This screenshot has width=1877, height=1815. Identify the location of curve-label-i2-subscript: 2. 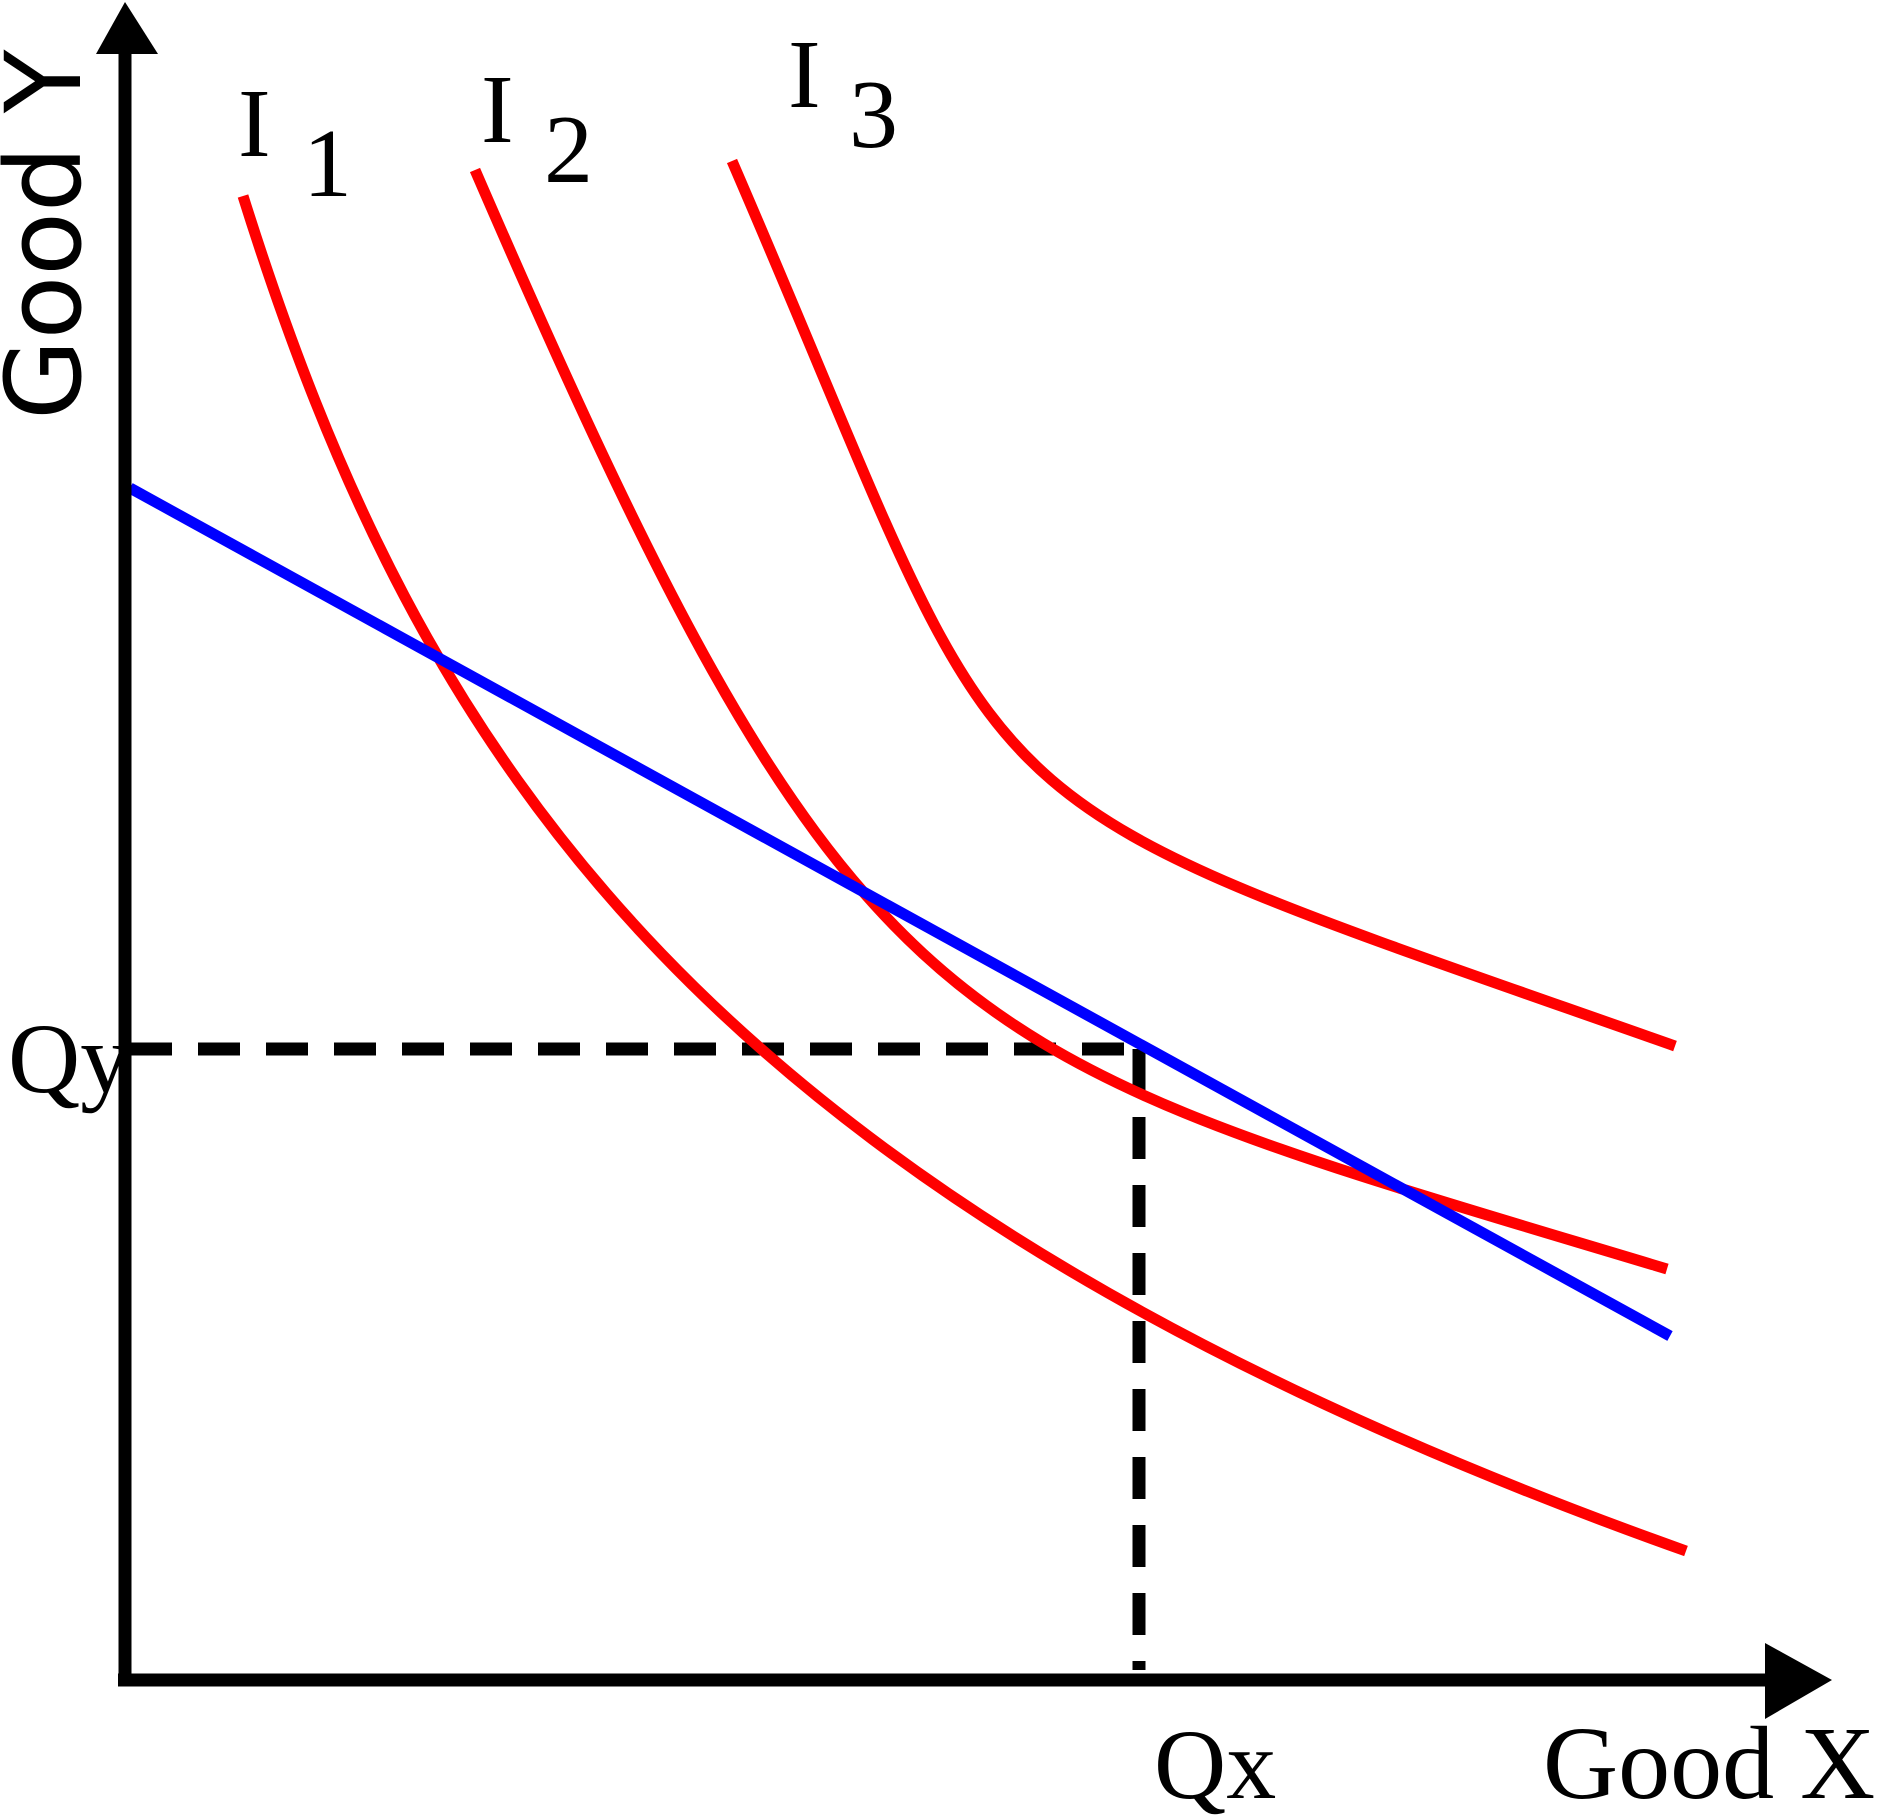
(568, 150).